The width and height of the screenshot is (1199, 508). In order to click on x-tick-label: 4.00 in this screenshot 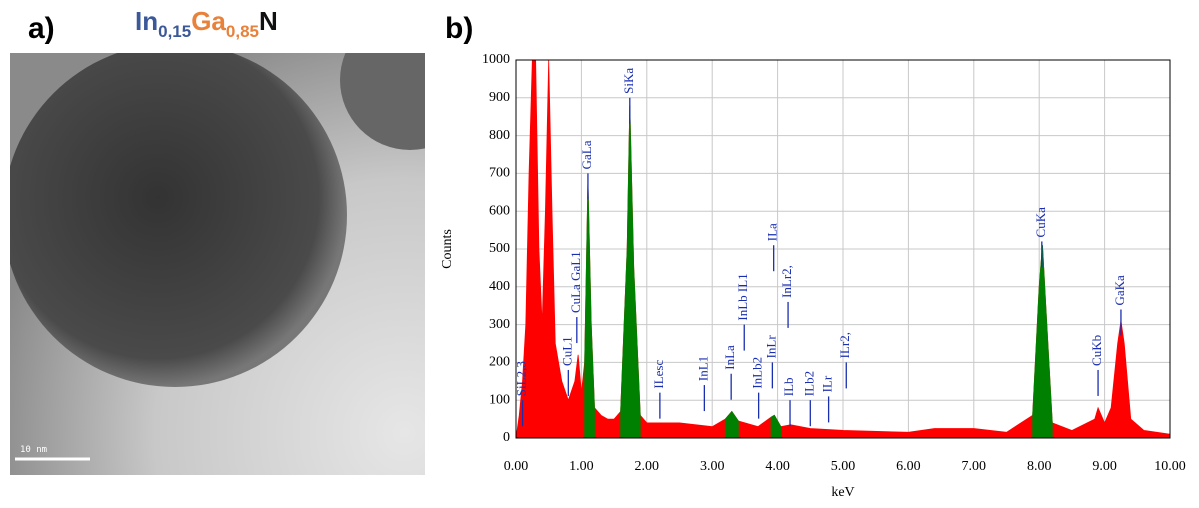, I will do `click(777, 466)`.